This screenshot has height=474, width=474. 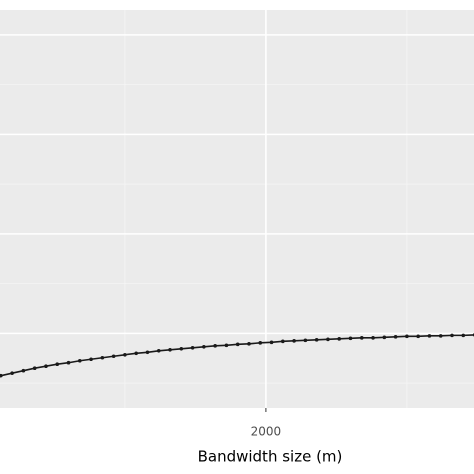 What do you see at coordinates (266, 432) in the screenshot?
I see `x-tick-label: 2000` at bounding box center [266, 432].